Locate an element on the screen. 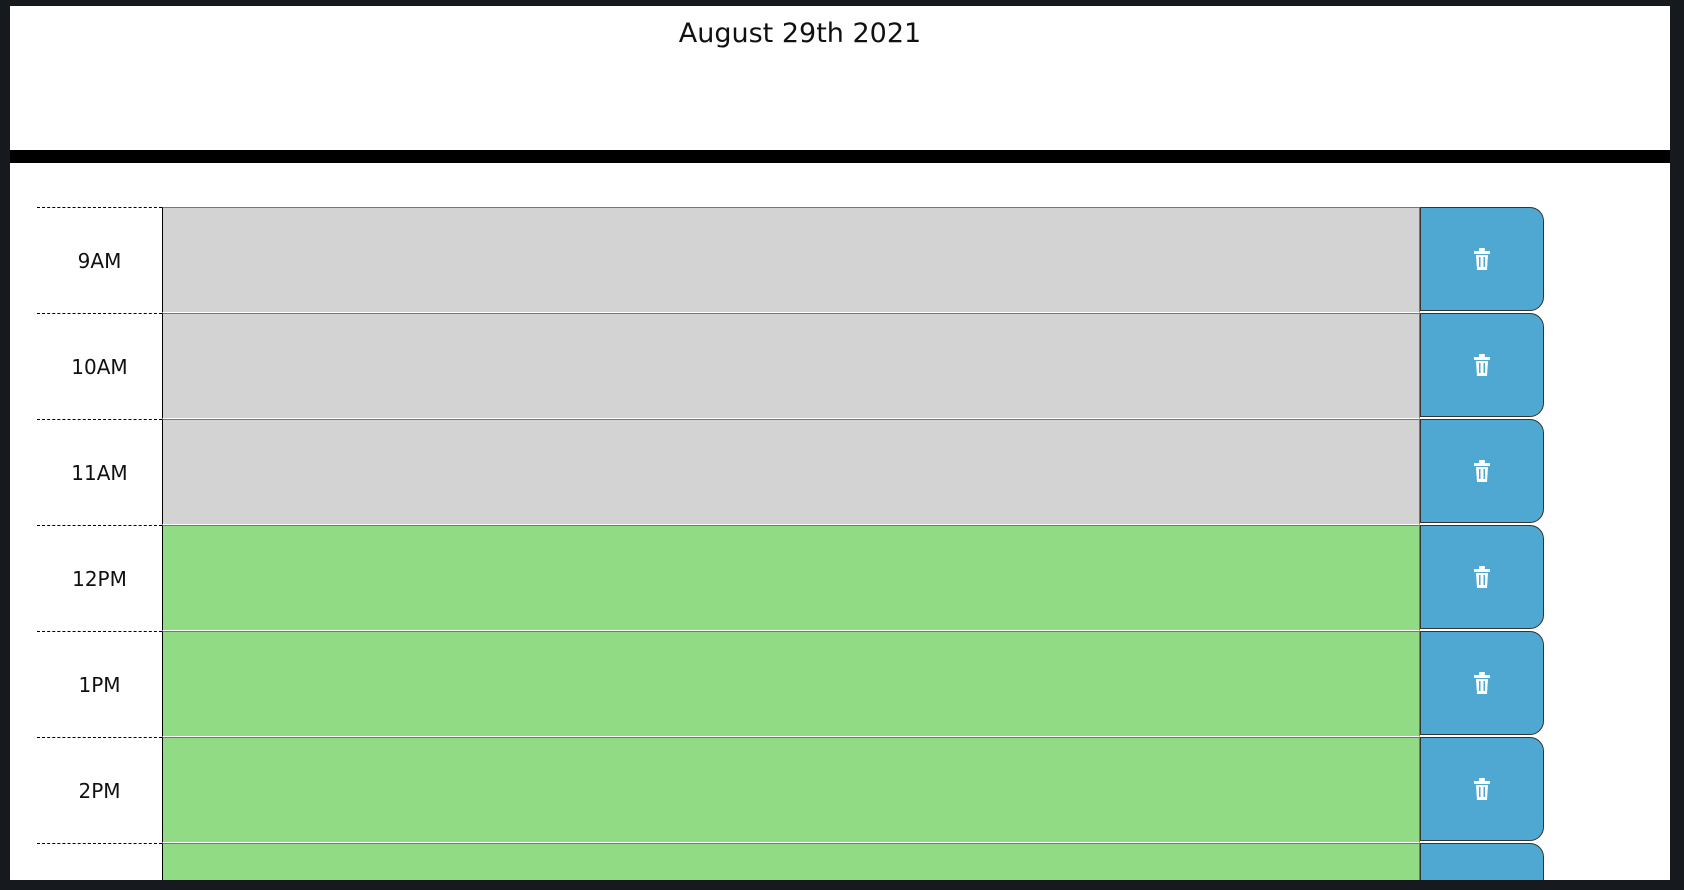 This screenshot has height=890, width=1684. time-block is located at coordinates (791, 861).